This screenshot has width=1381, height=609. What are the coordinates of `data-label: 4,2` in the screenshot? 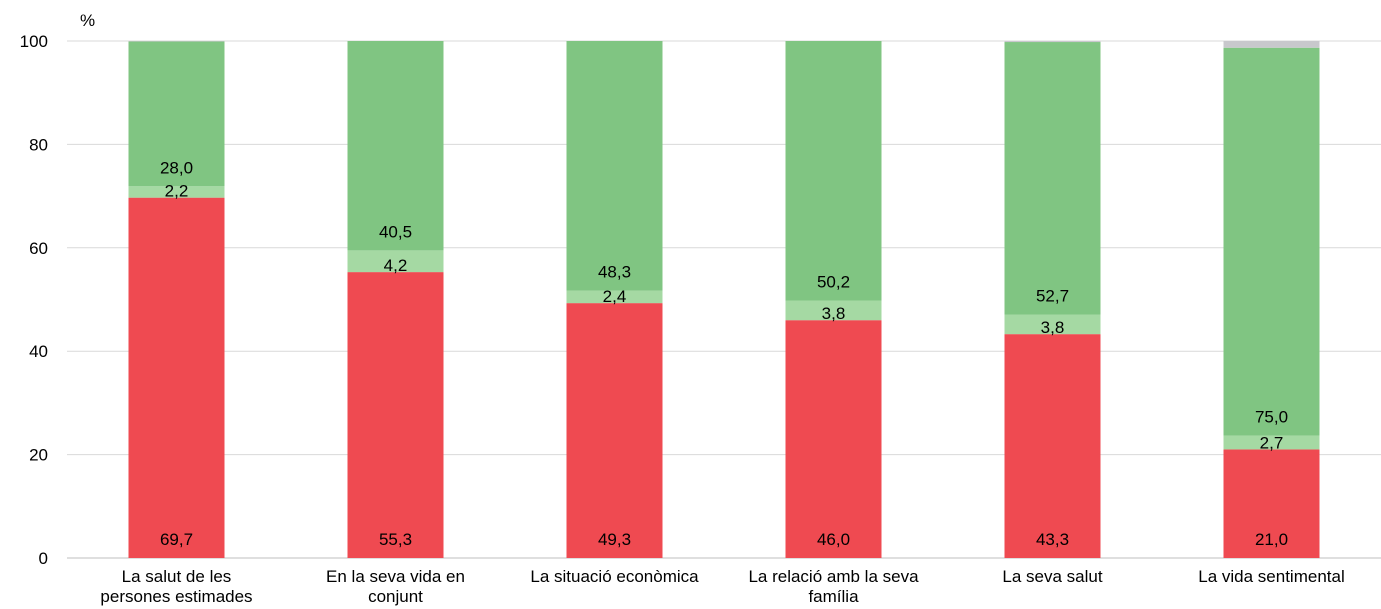 It's located at (396, 265).